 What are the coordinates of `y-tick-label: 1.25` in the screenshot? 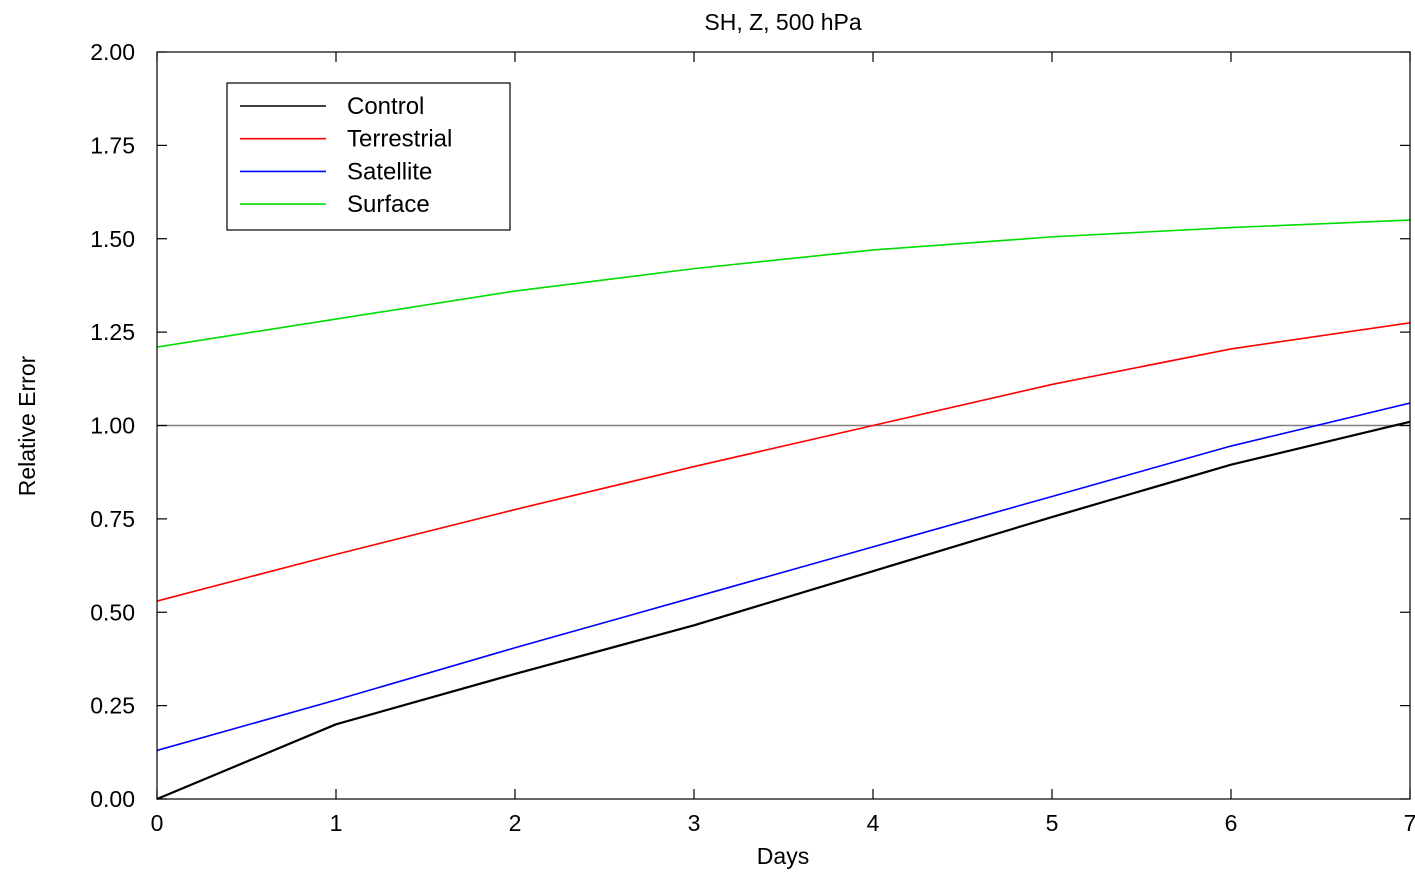 It's located at (112, 332).